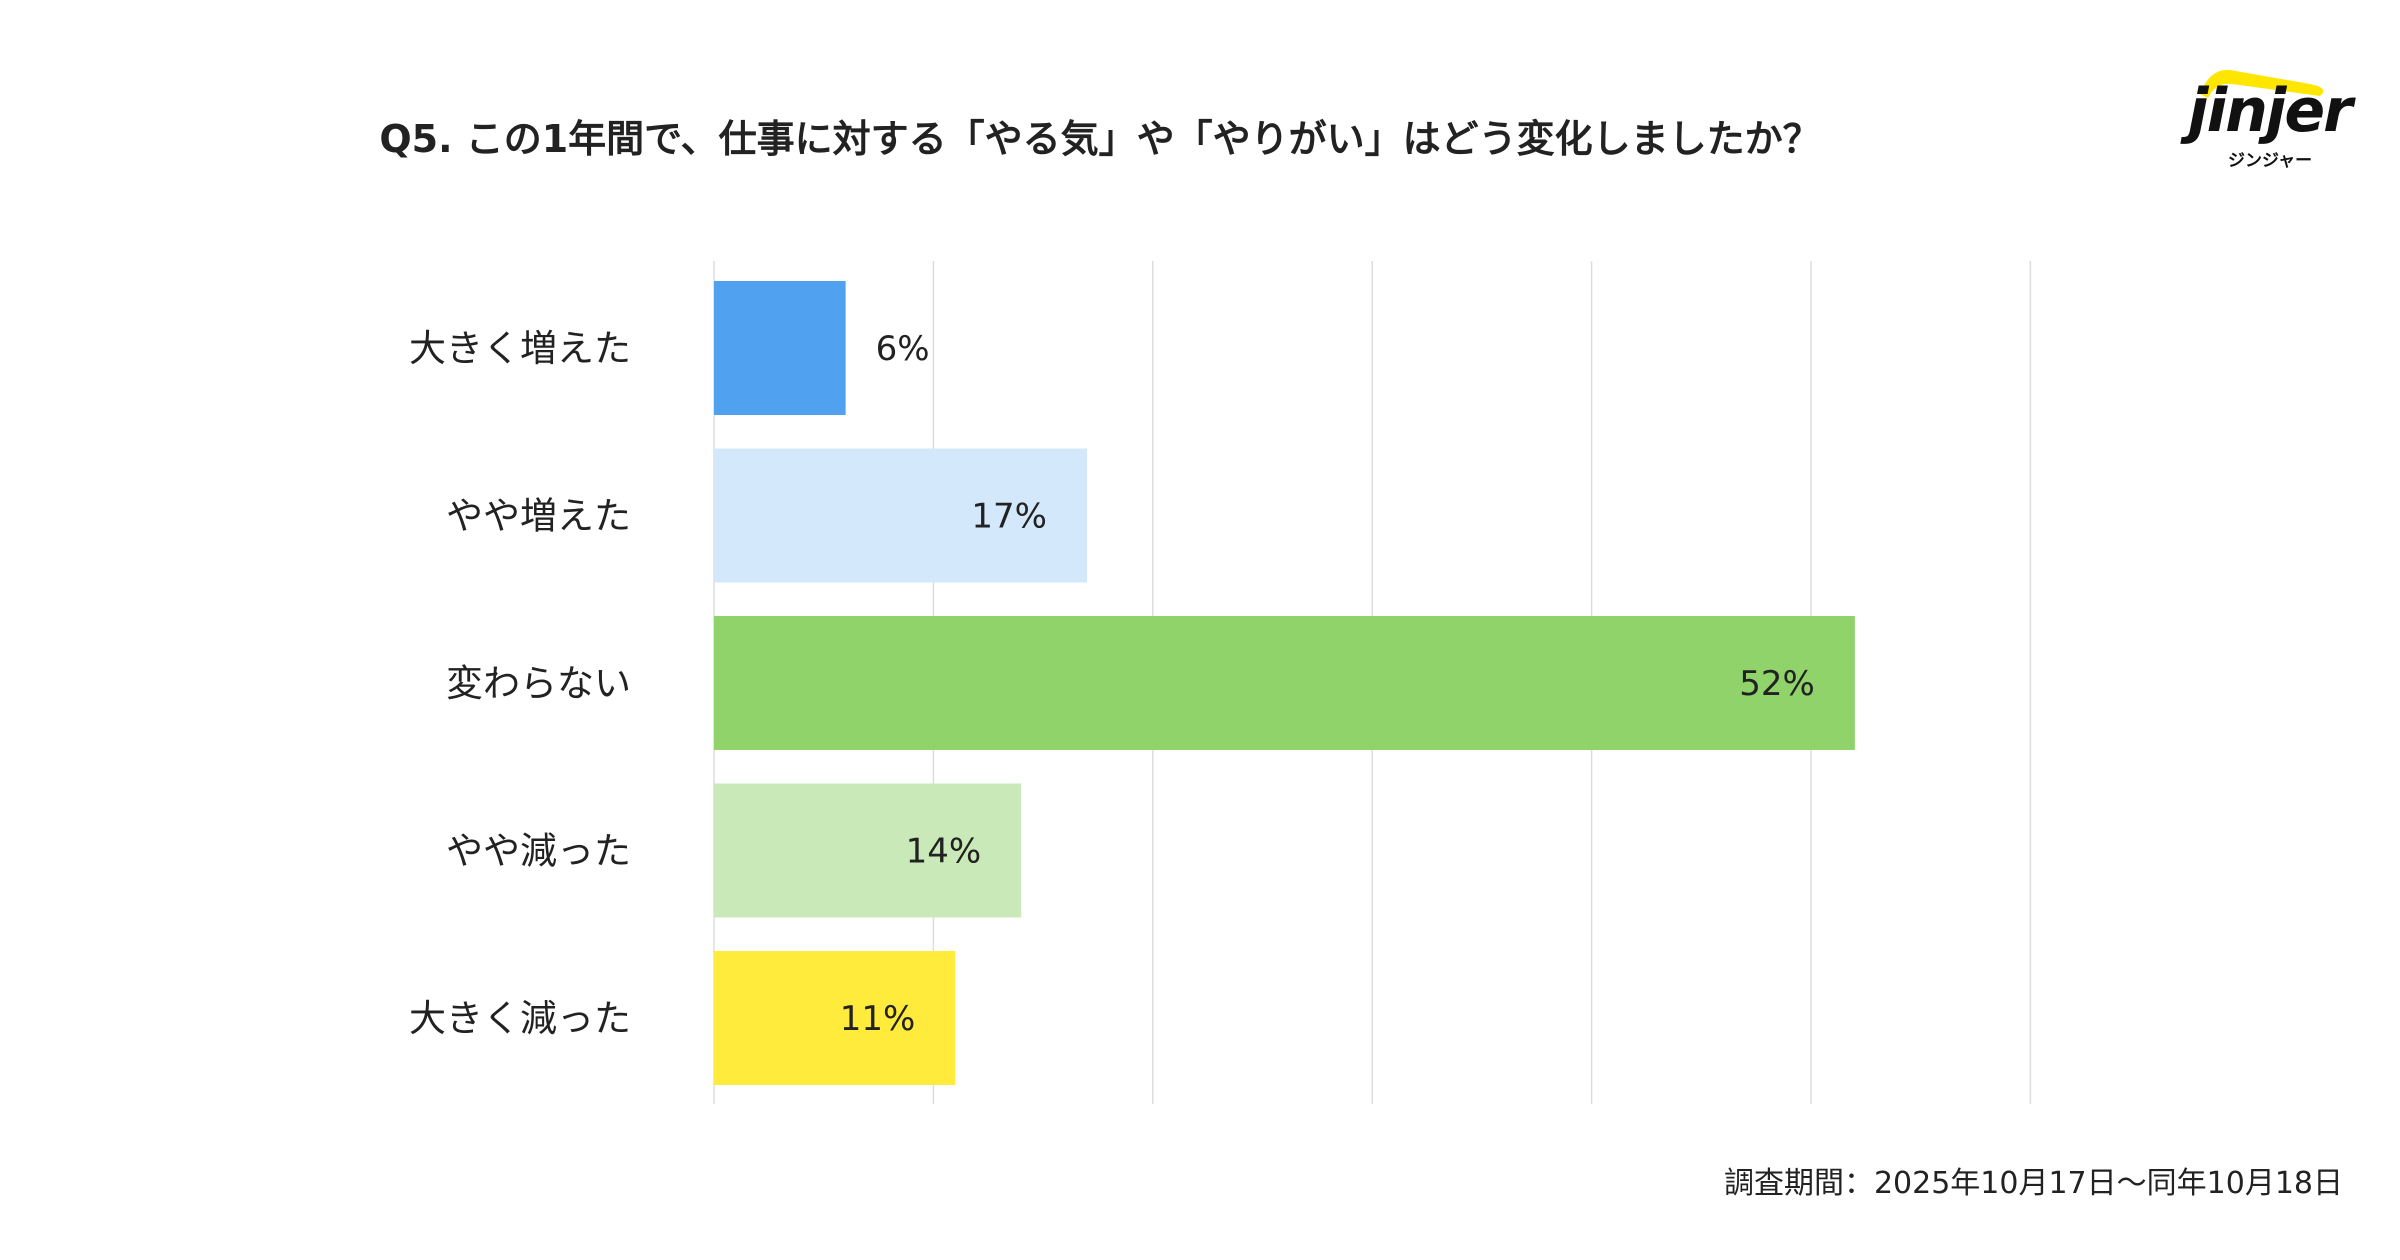 This screenshot has width=2400, height=1260. I want to click on logo-kana: ジンジャー, so click(2270, 161).